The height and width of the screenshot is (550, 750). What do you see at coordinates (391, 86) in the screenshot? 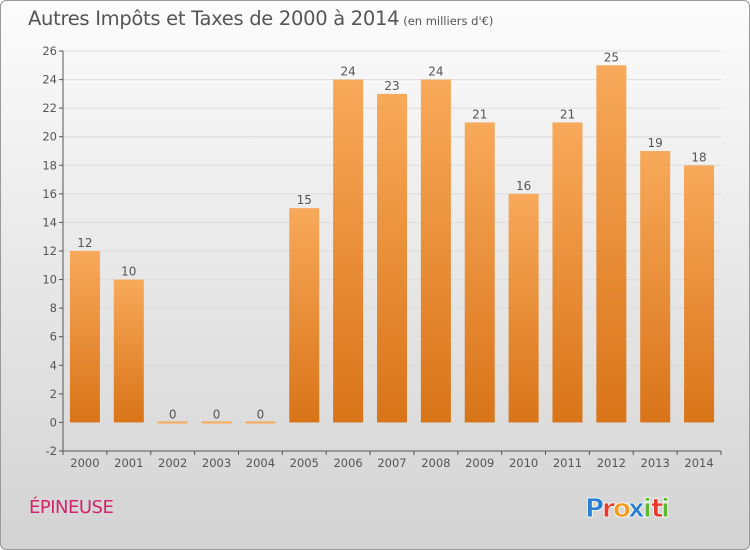
I see `data-label: 23` at bounding box center [391, 86].